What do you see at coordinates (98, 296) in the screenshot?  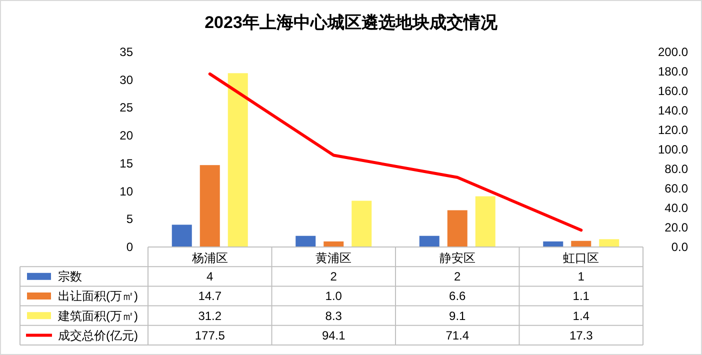 I see `legend-label: 出让面积(万㎡)` at bounding box center [98, 296].